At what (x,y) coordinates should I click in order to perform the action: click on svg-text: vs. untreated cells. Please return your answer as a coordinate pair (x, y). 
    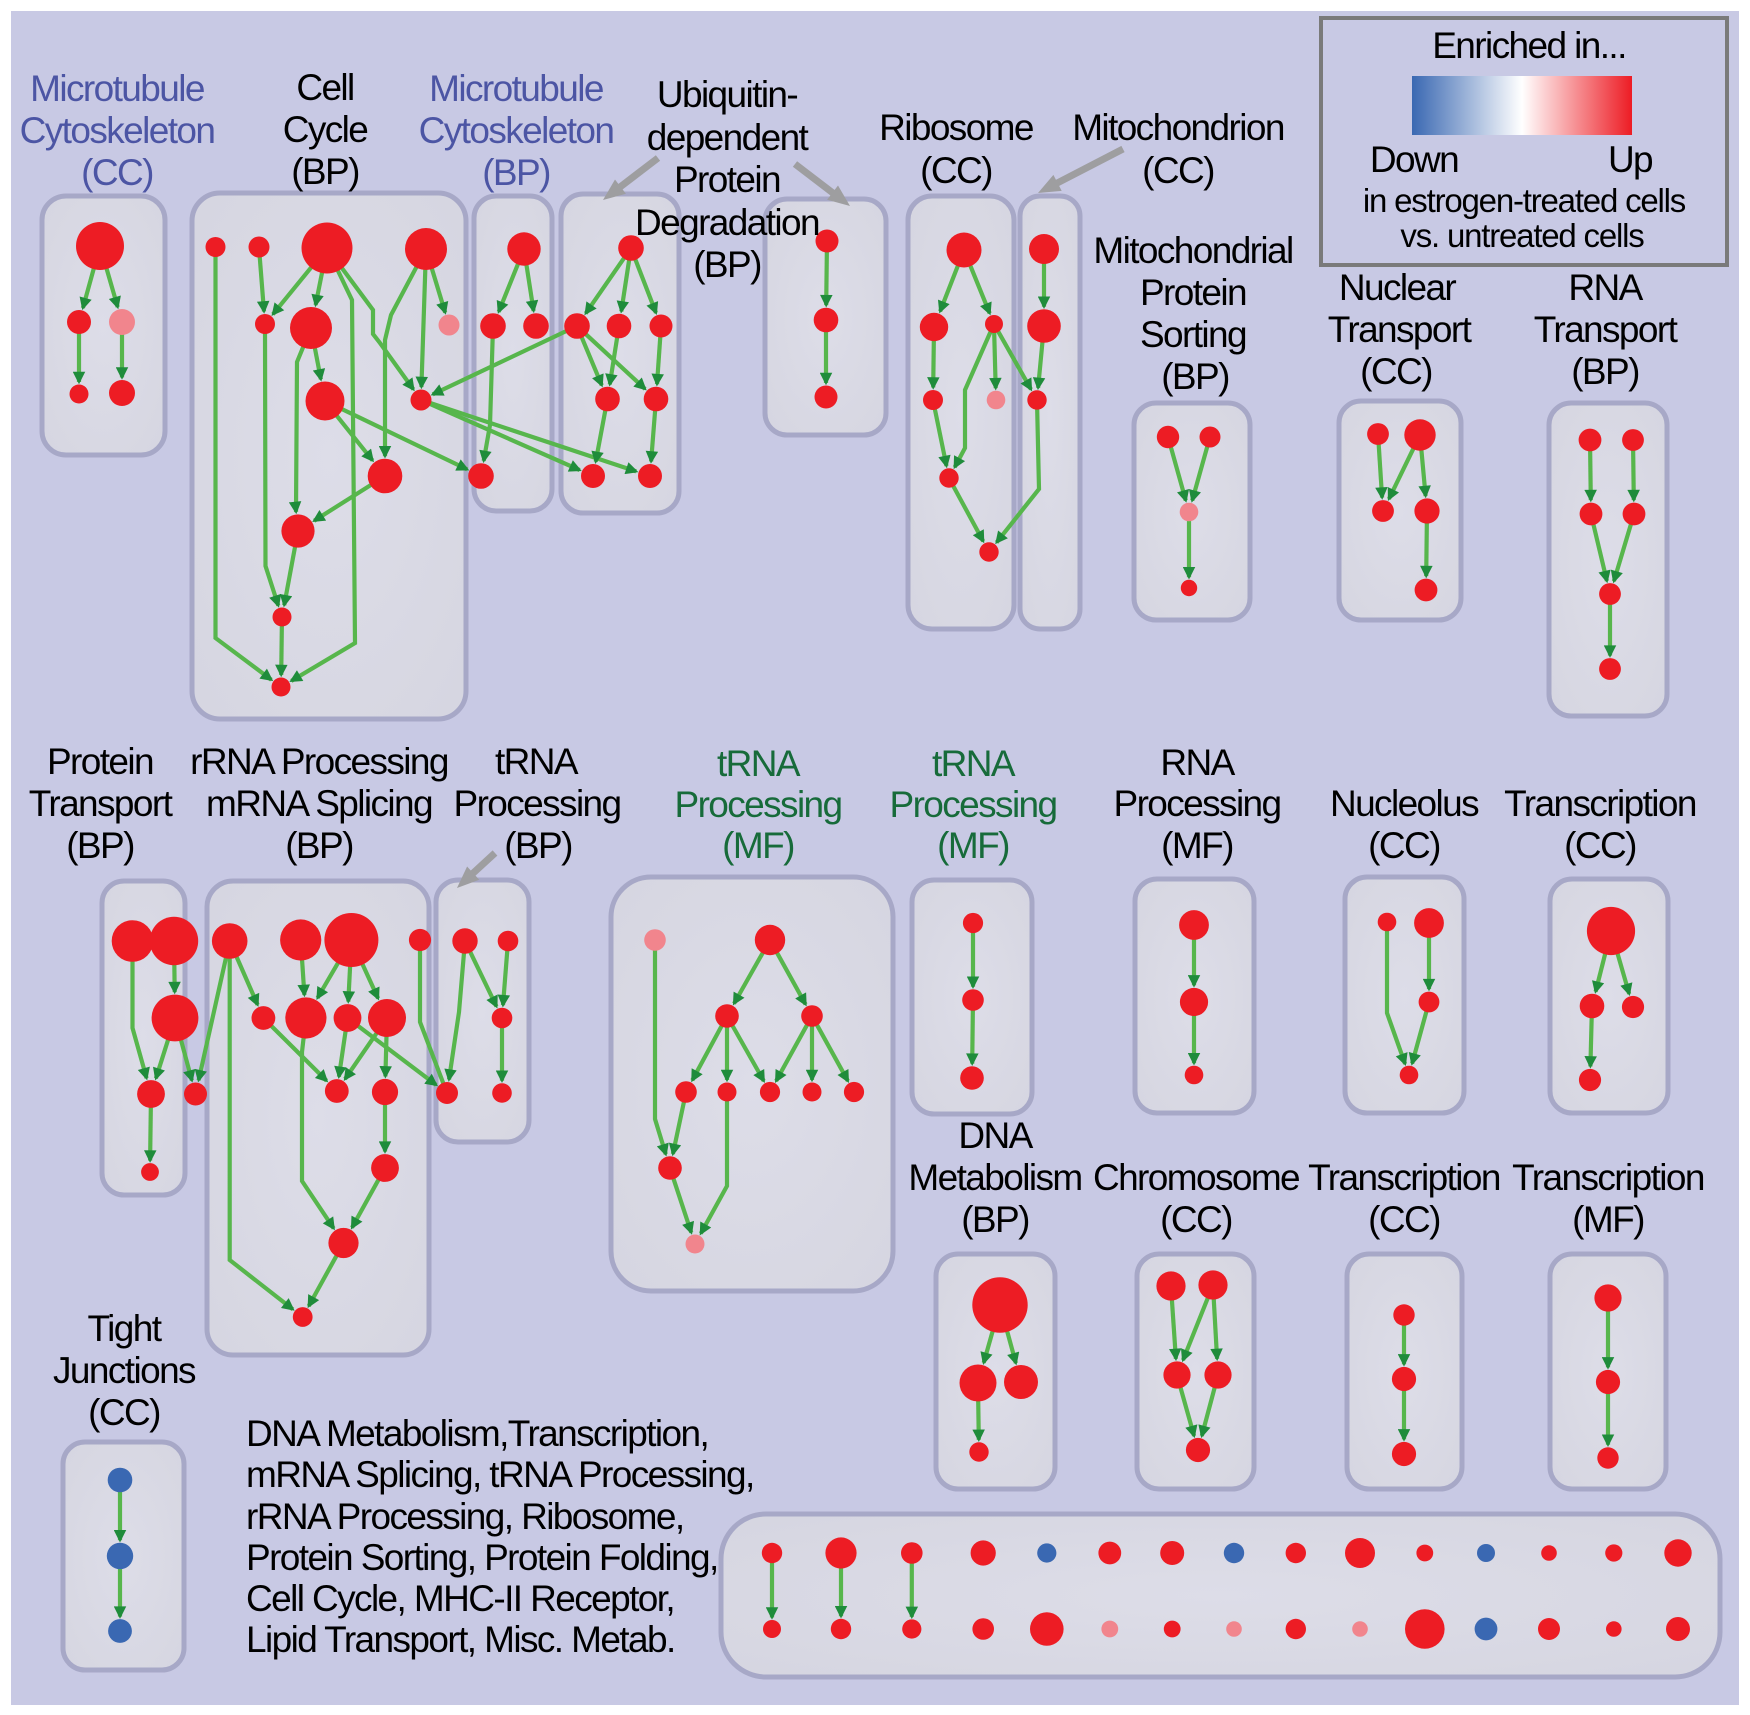
    Looking at the image, I should click on (1522, 235).